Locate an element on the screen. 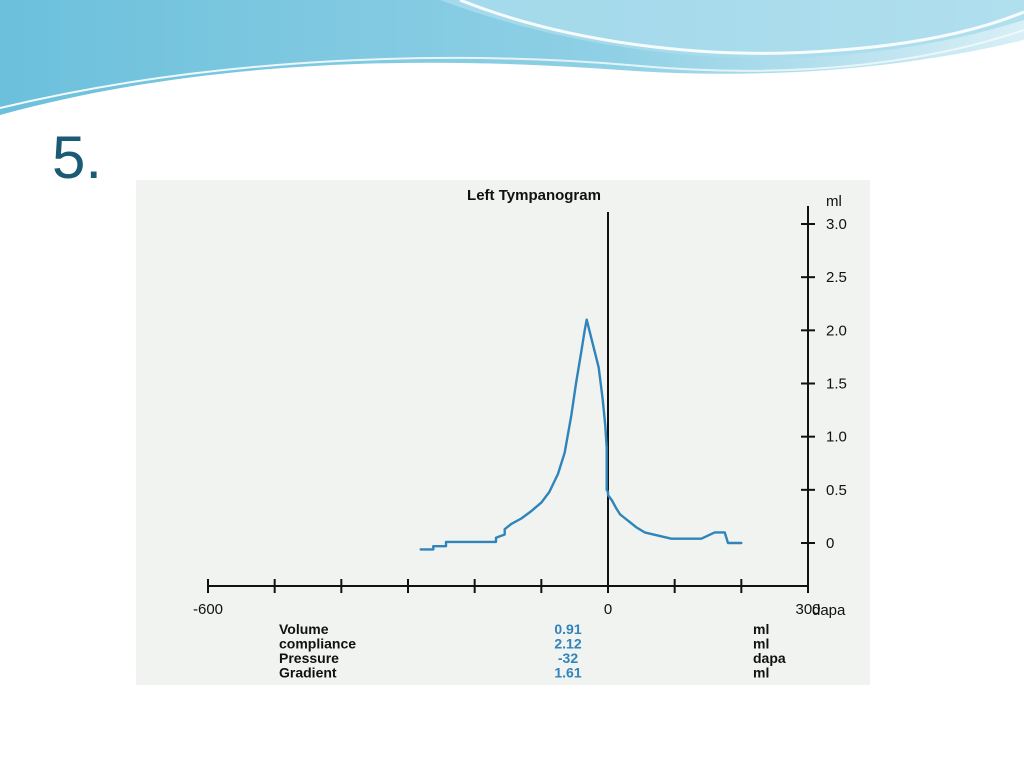 The height and width of the screenshot is (768, 1024). results-value: 0.91 is located at coordinates (567, 629).